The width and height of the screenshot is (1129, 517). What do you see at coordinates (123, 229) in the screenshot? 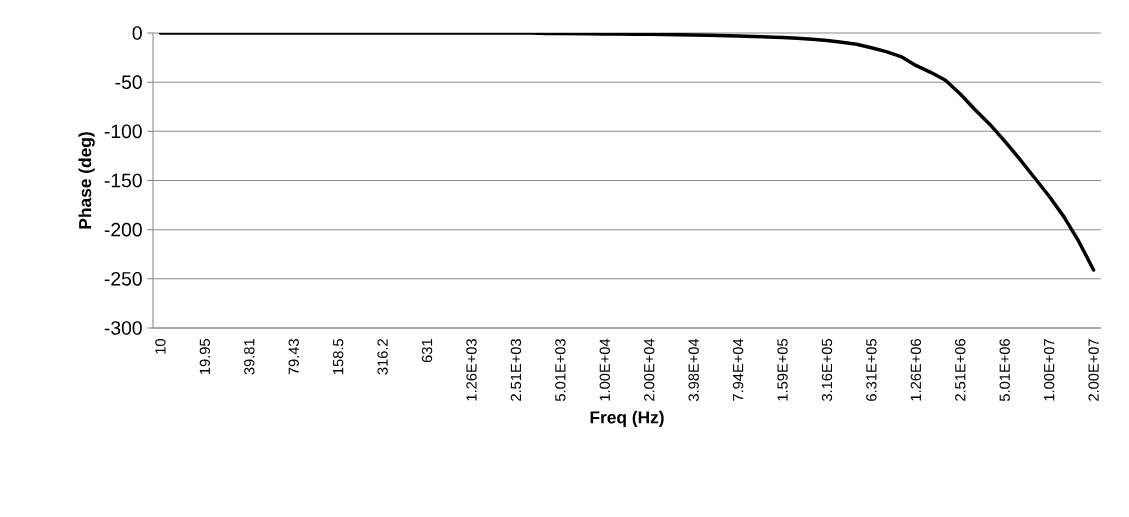
I see `y-tick-label: -200` at bounding box center [123, 229].